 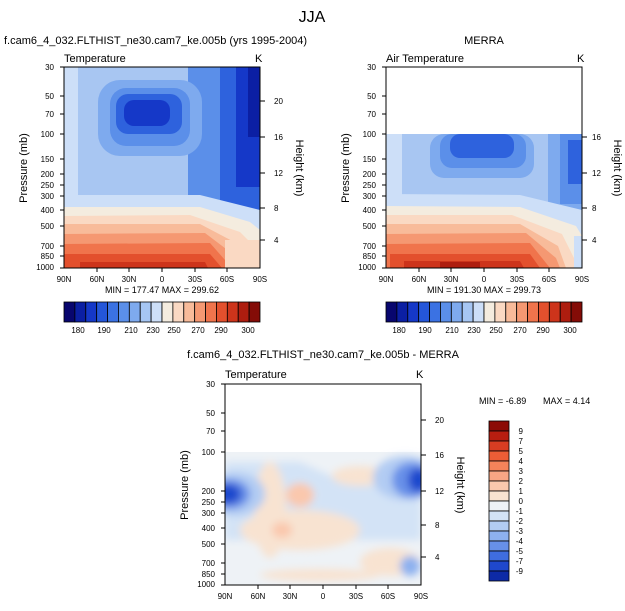 I want to click on panel-model-x-axis: 90N 60N 30N 0 30S 60S 90S, so click(x=162, y=279).